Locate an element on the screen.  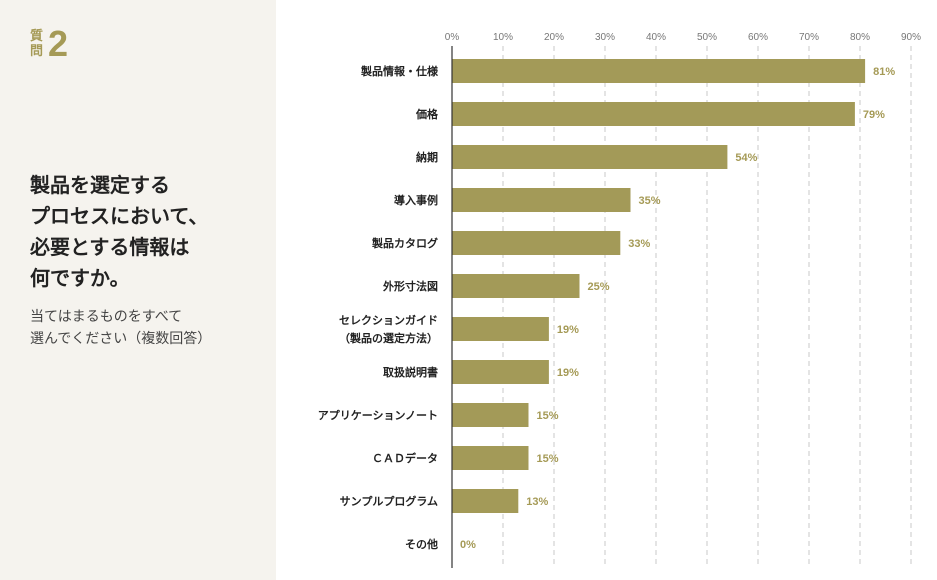
category-label: サンプルプログラム is located at coordinates (389, 501).